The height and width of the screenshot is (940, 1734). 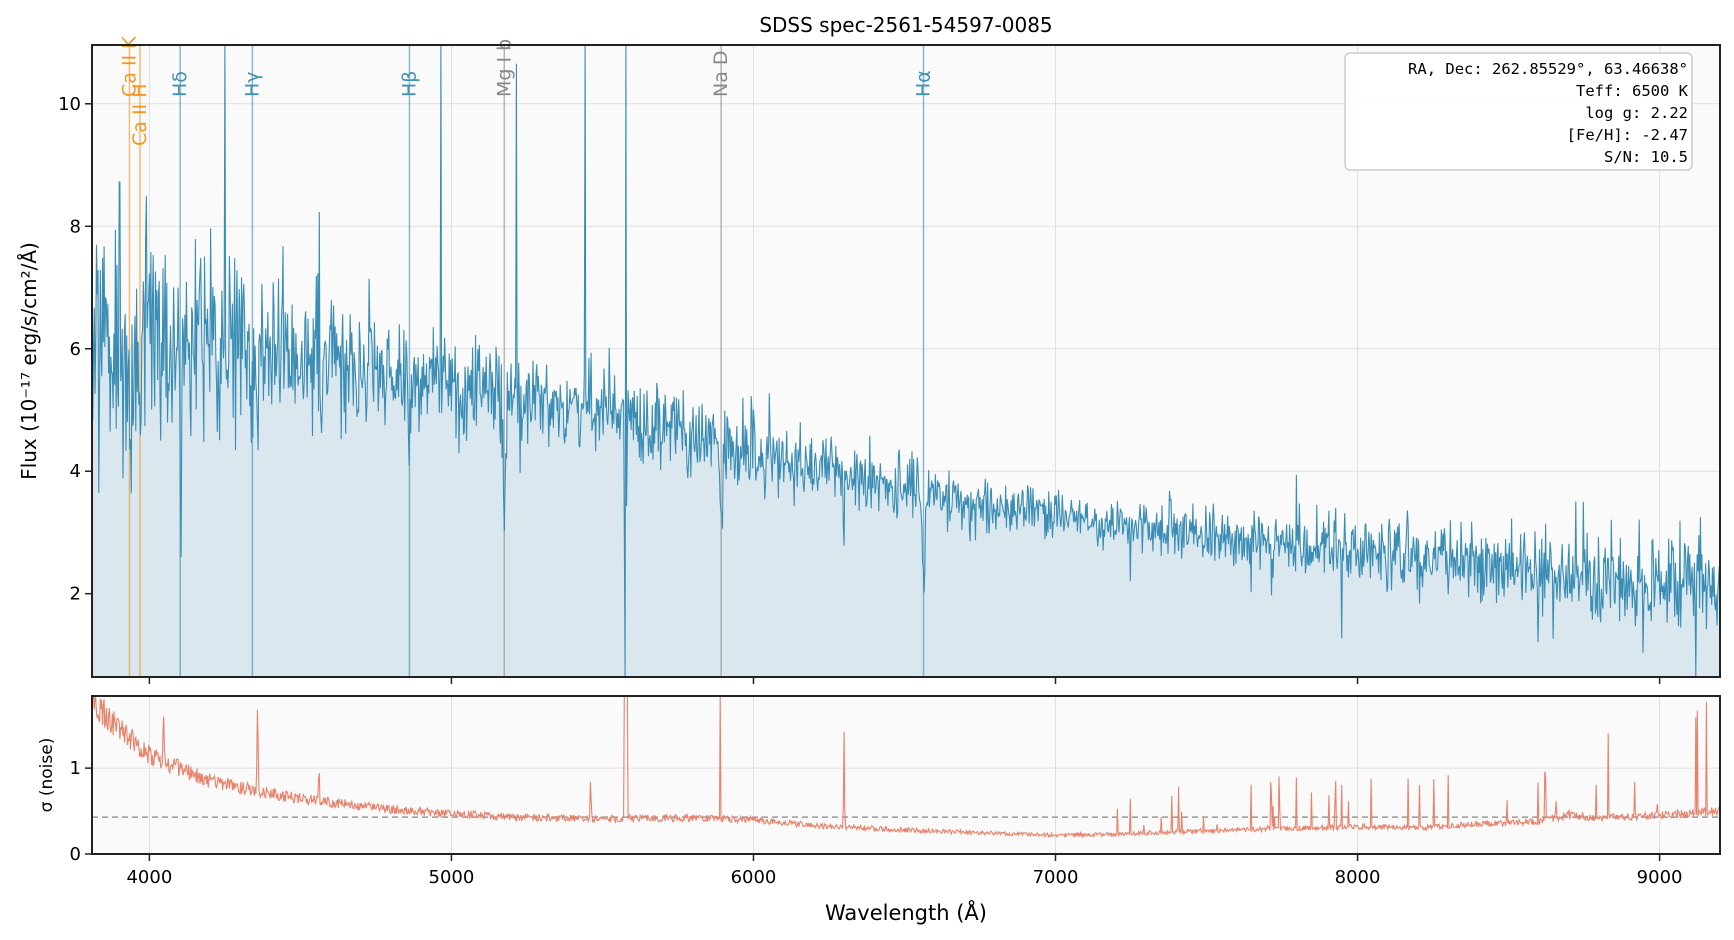 What do you see at coordinates (1056, 877) in the screenshot?
I see `x-tick-label: 7000` at bounding box center [1056, 877].